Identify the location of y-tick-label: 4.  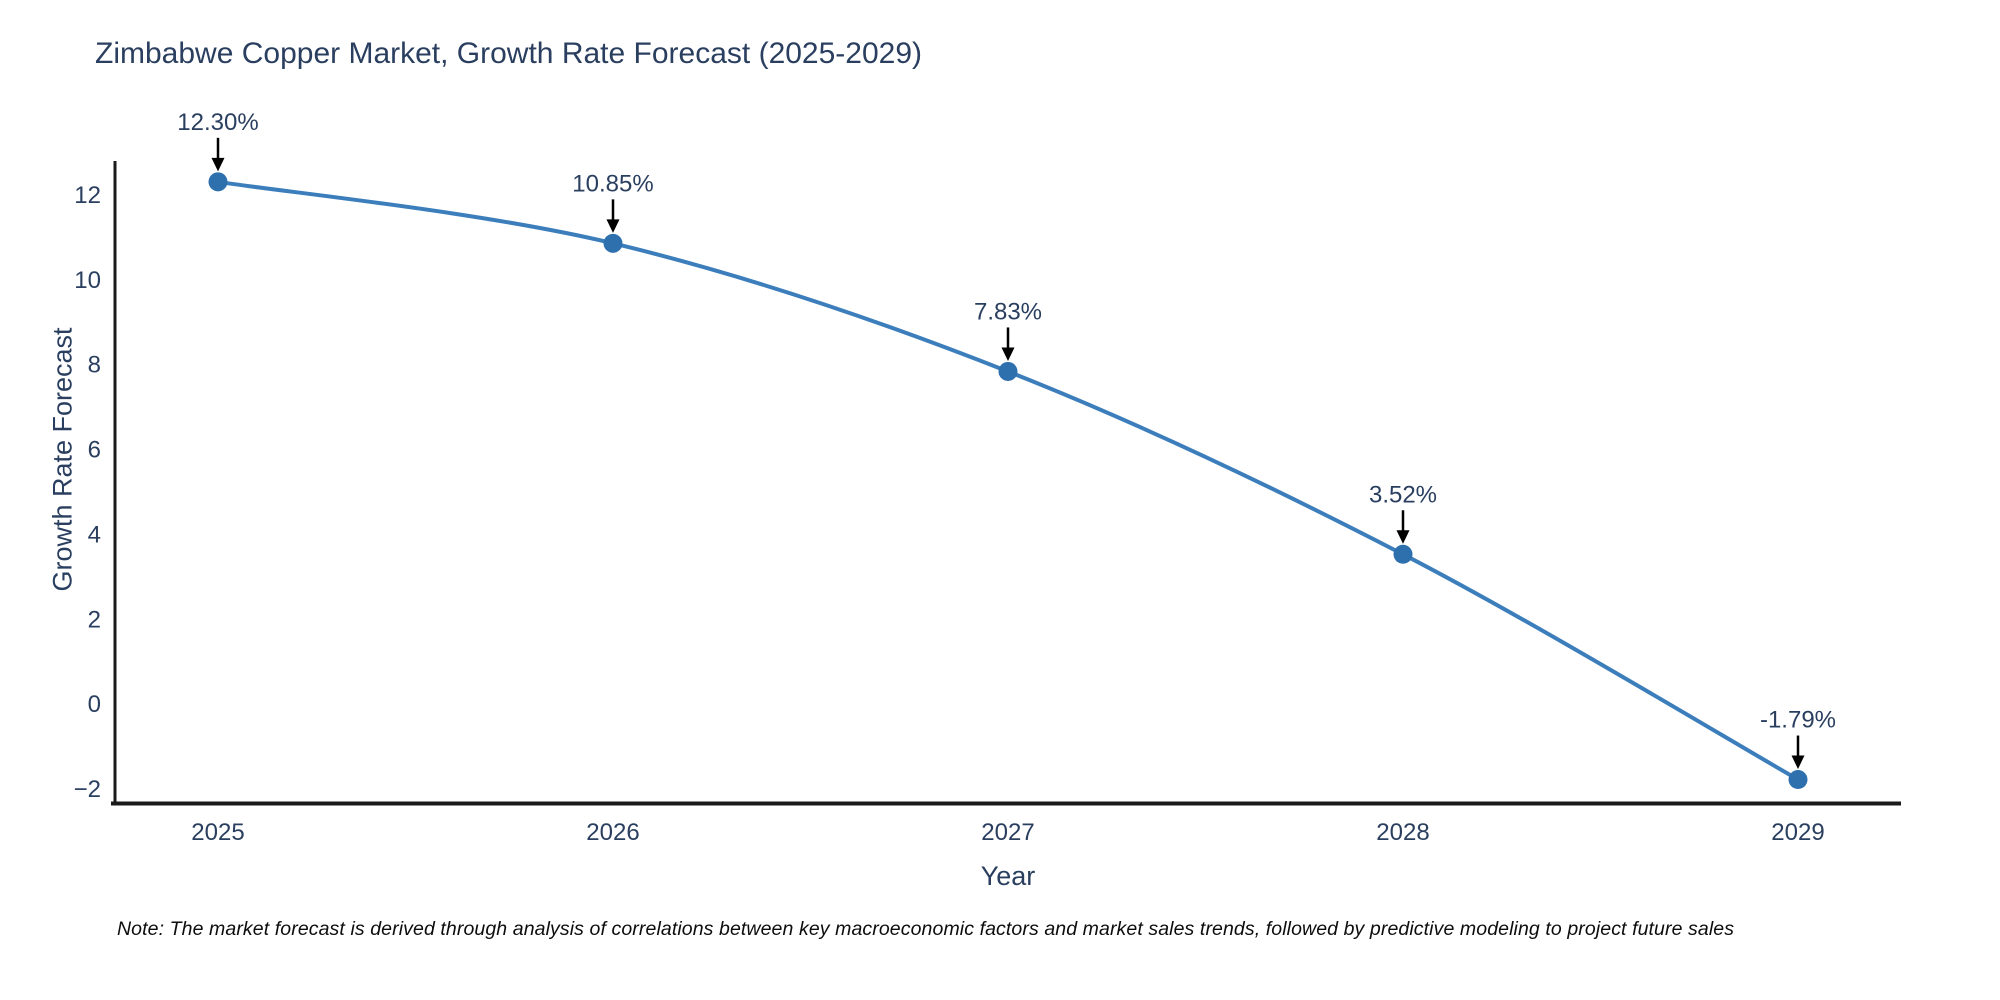
(94, 534).